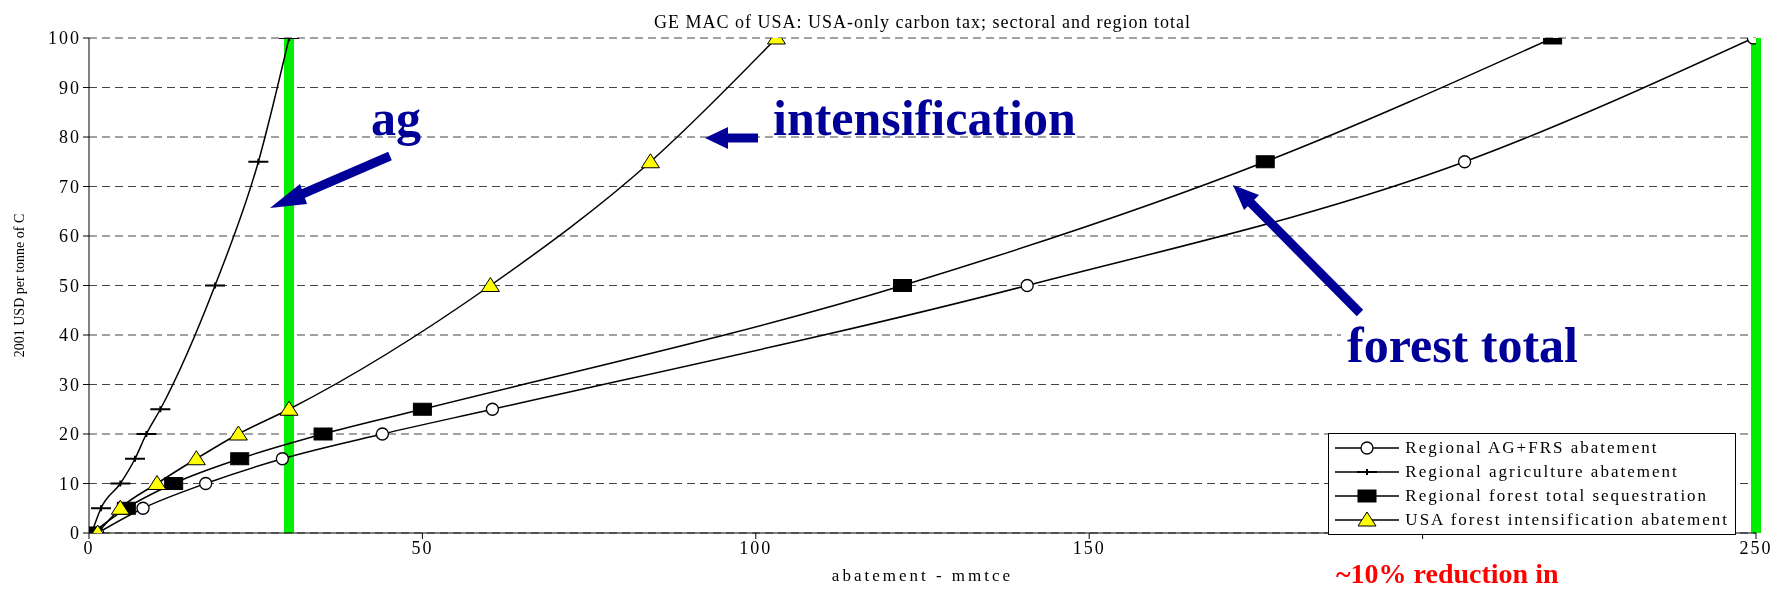 The image size is (1787, 597). Describe the element at coordinates (1557, 496) in the screenshot. I see `legend-label: Regional forest total sequestration` at that location.